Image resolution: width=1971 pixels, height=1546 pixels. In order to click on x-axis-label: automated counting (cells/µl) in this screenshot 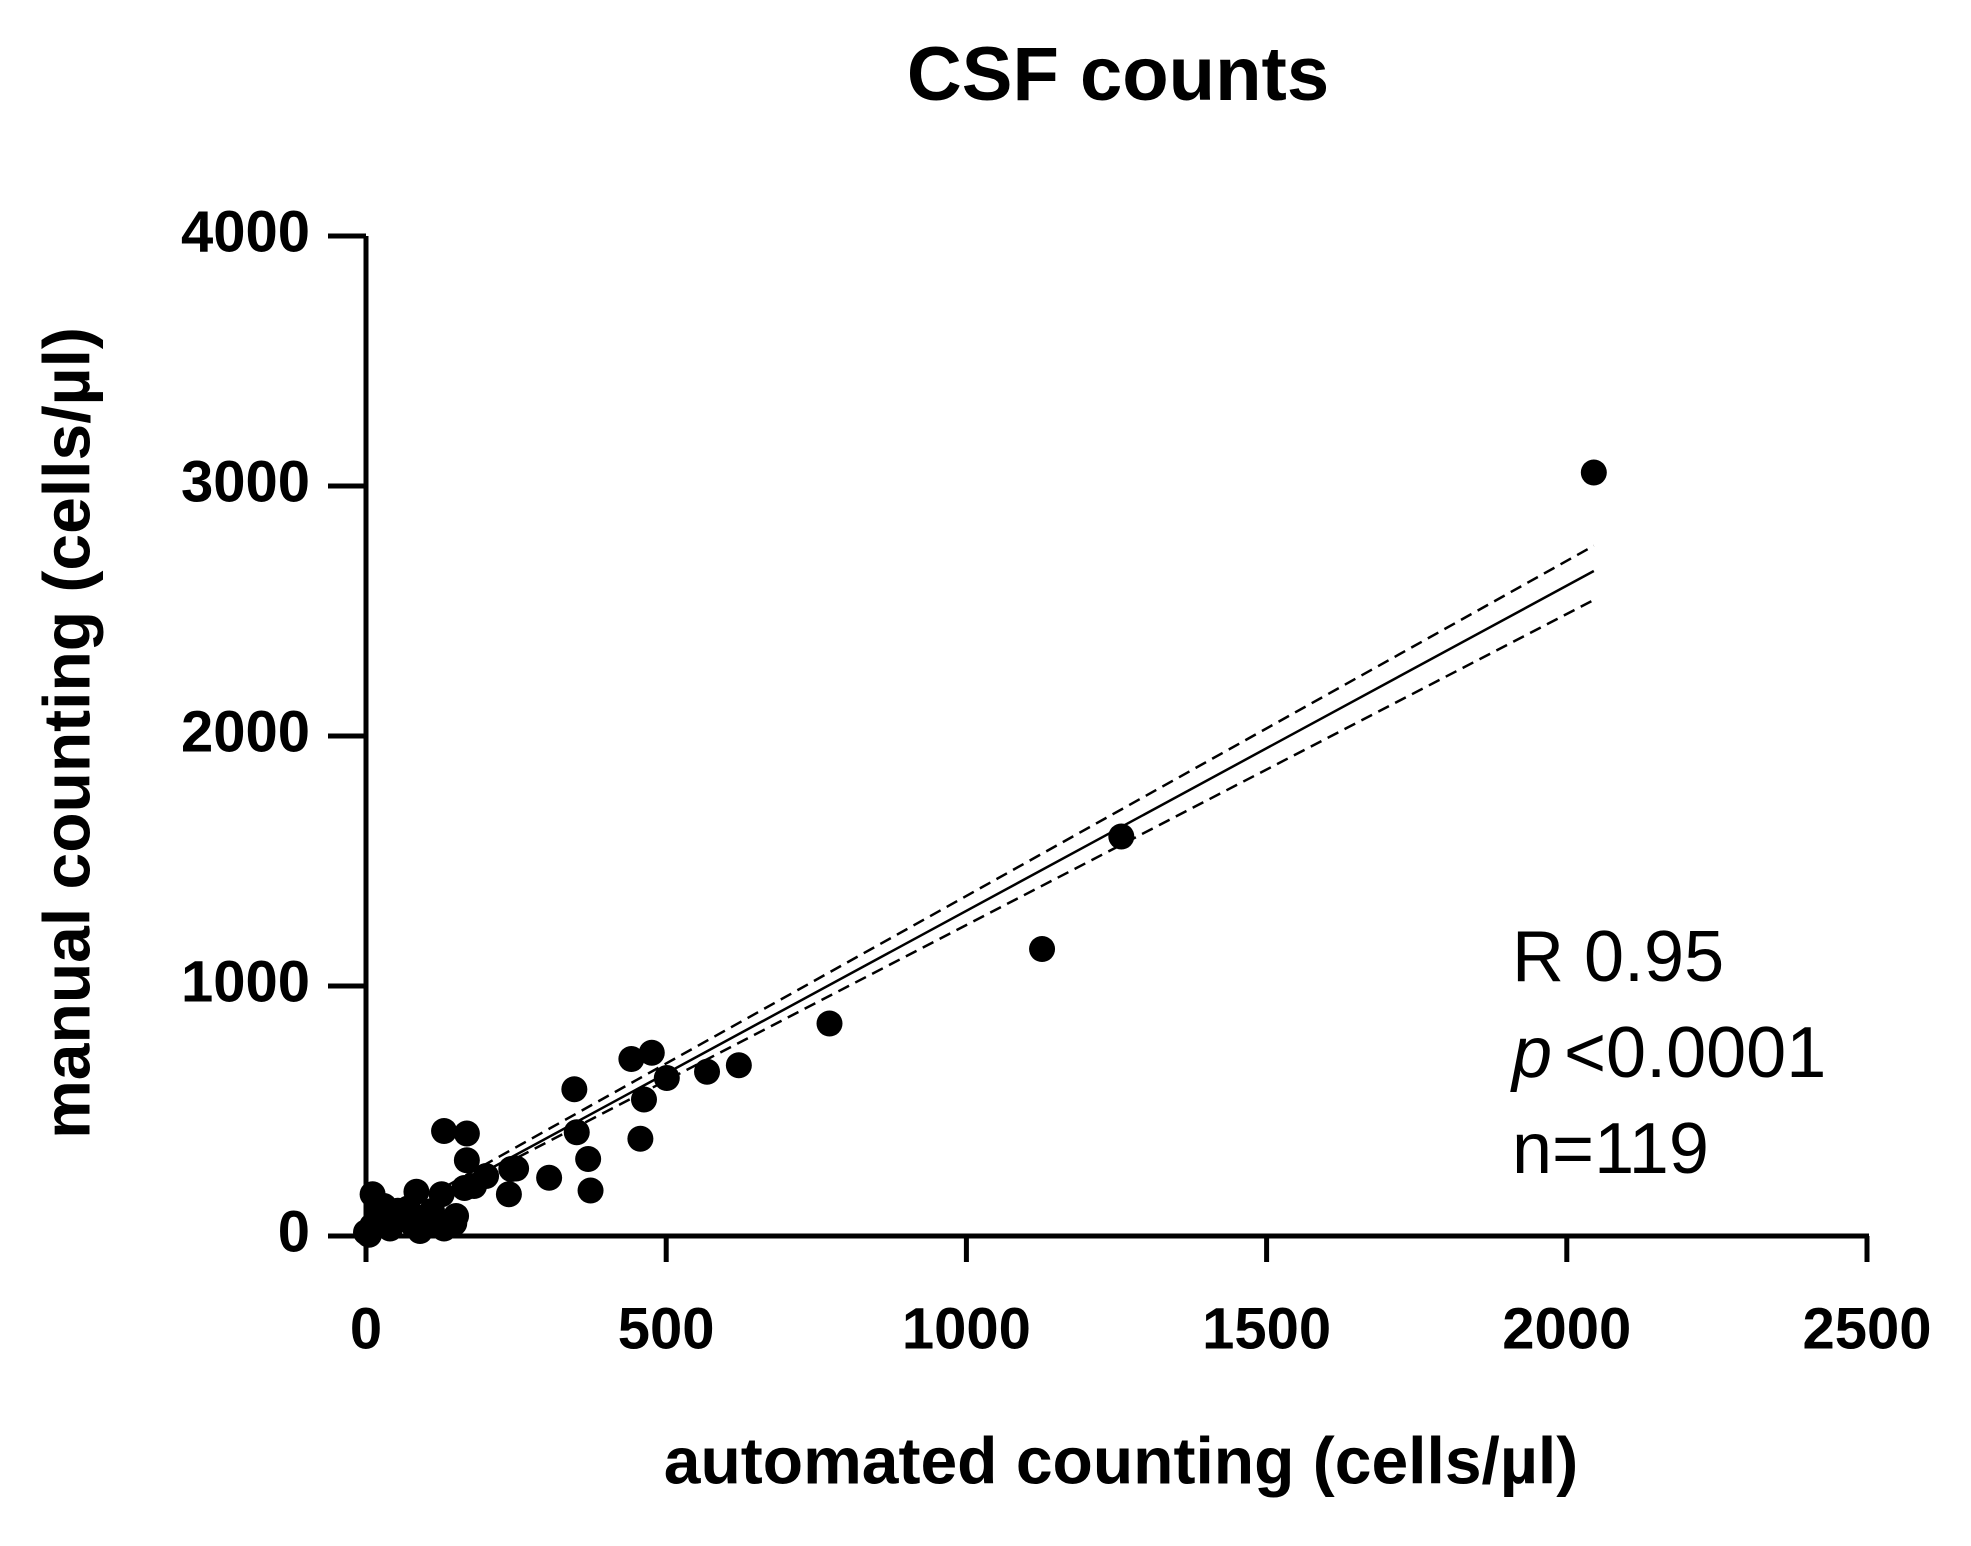, I will do `click(1121, 1460)`.